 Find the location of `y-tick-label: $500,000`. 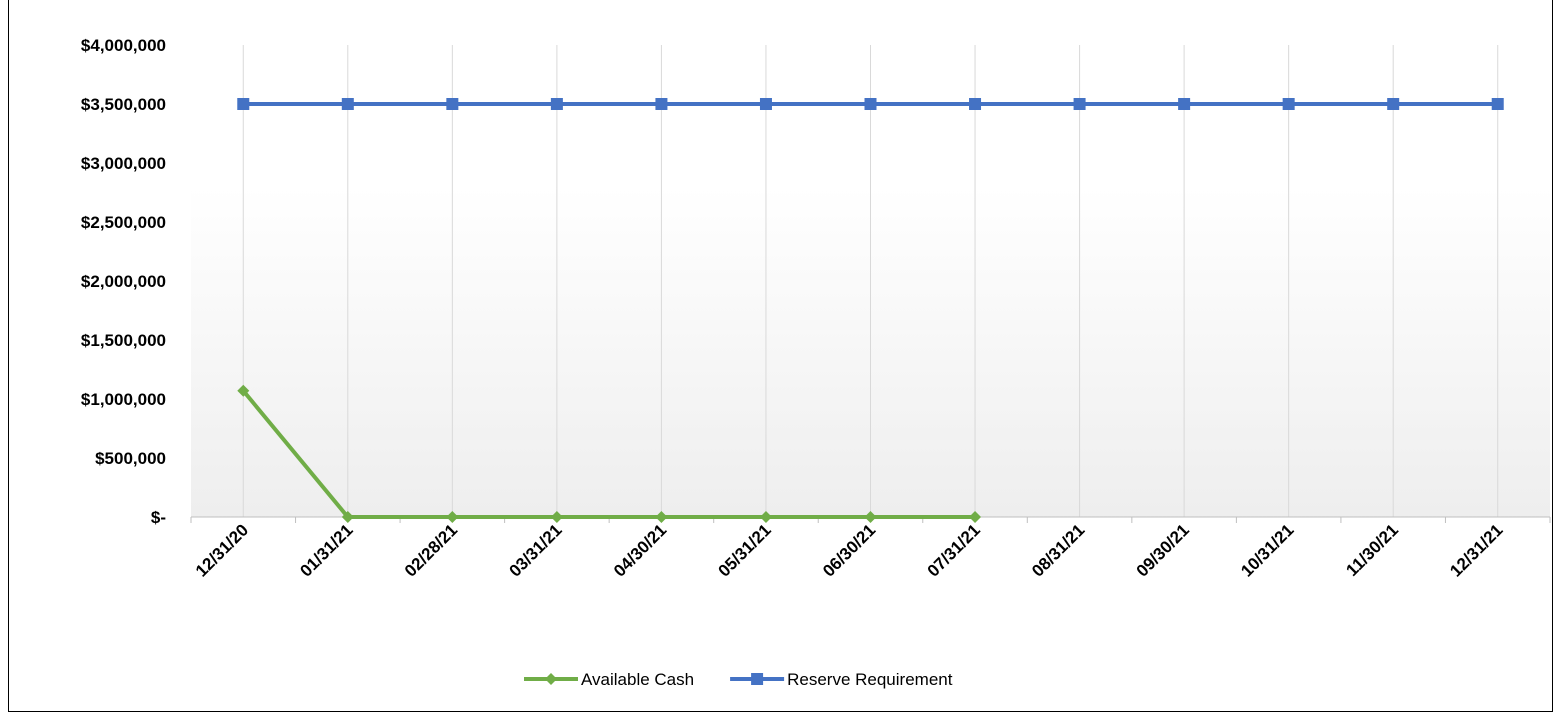

y-tick-label: $500,000 is located at coordinates (130, 458).